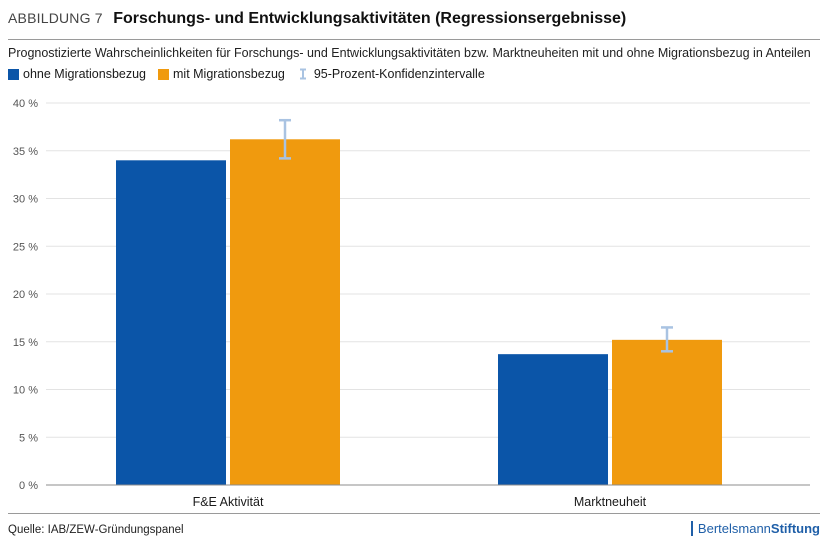 The width and height of the screenshot is (828, 547). Describe the element at coordinates (55, 18) in the screenshot. I see `figure-number: ABBILDUNG 7` at that location.